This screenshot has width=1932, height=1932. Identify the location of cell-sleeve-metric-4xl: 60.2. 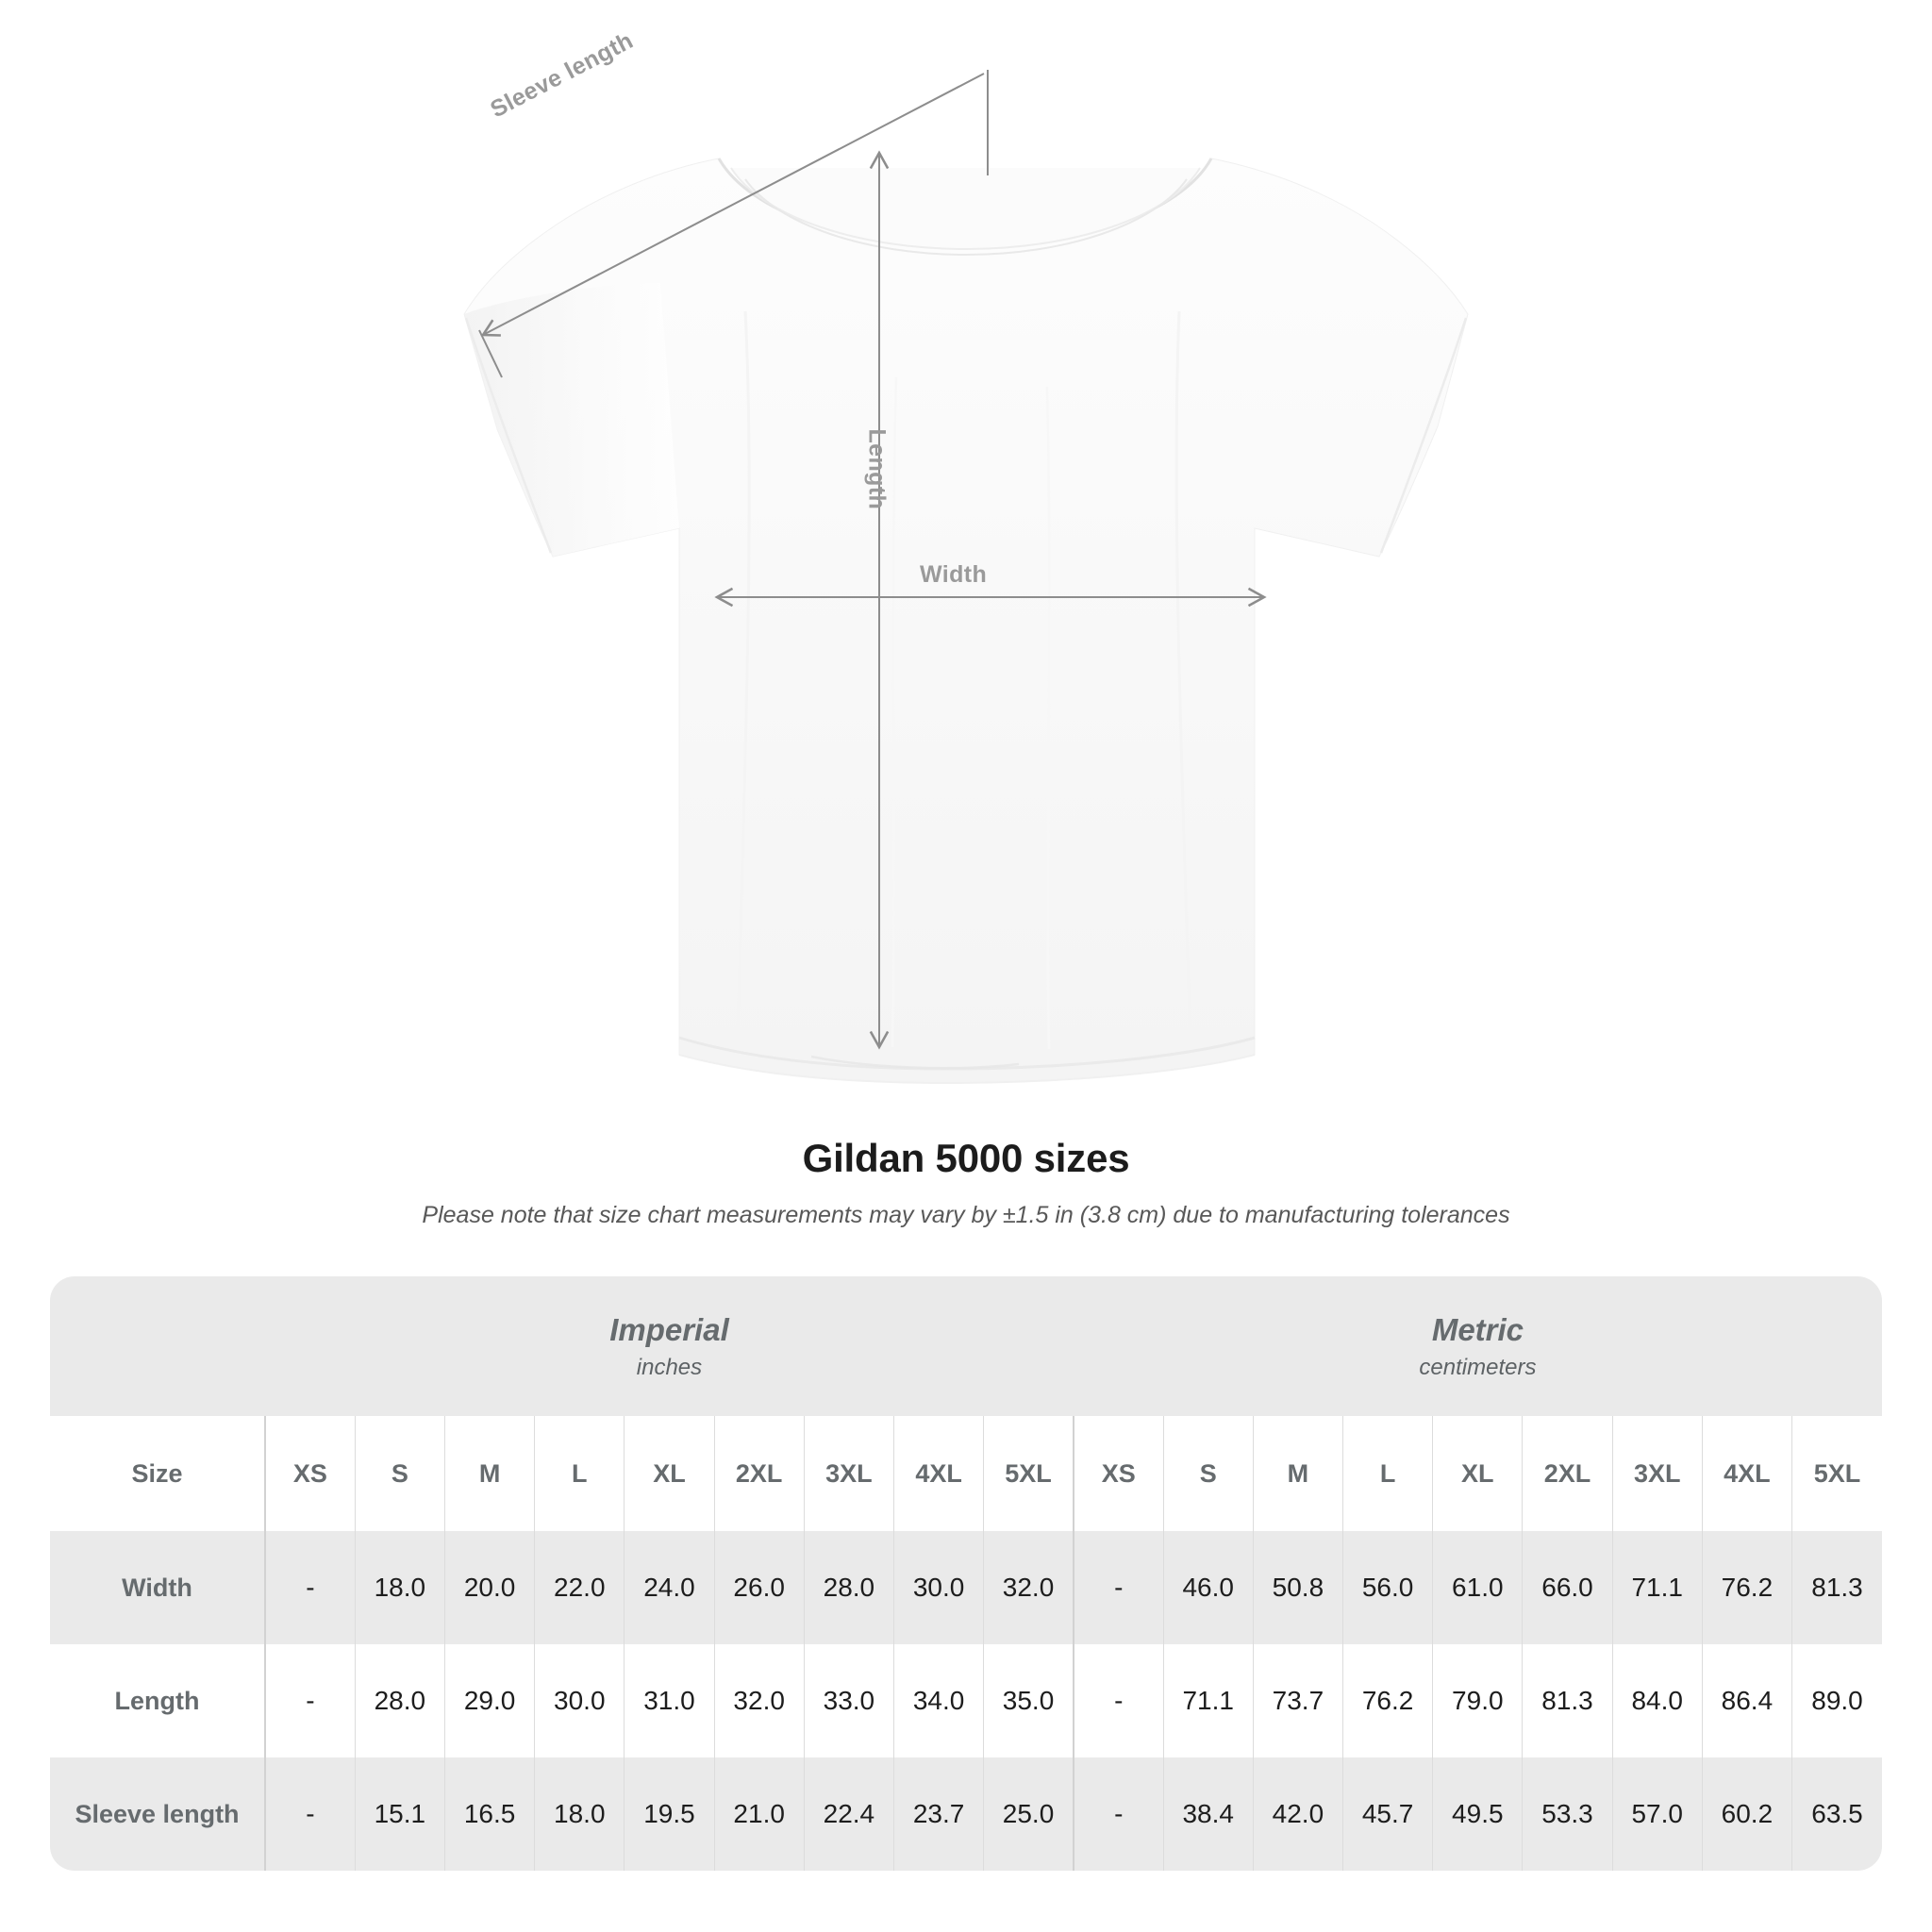
(1746, 1814).